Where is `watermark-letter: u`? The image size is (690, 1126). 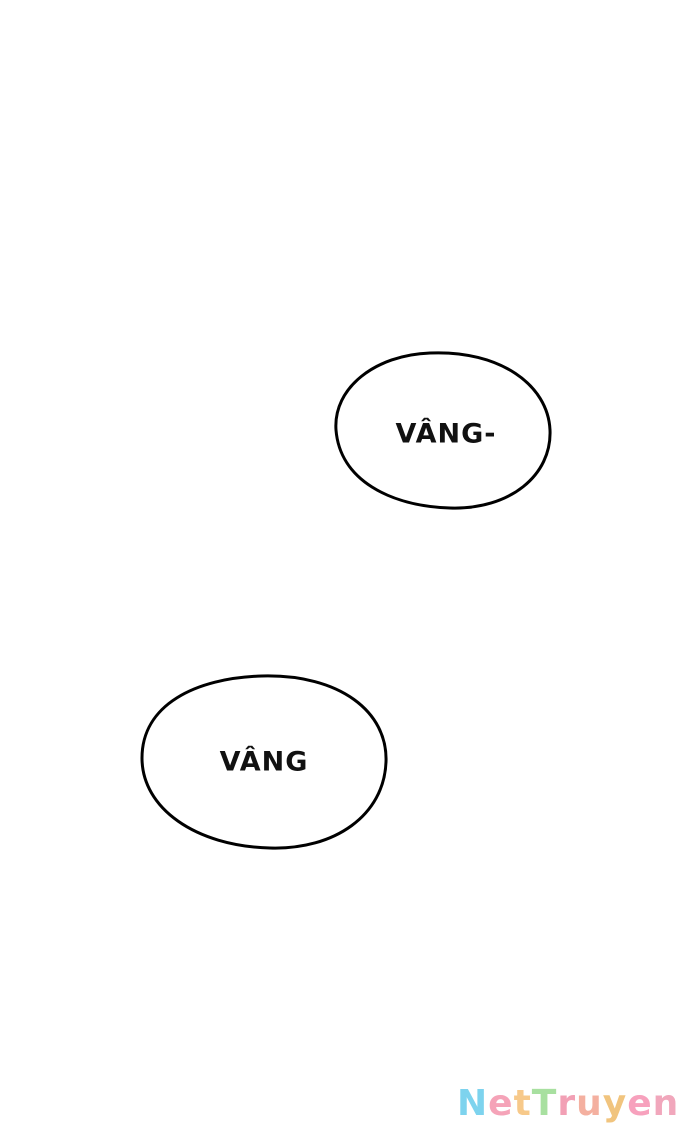
watermark-letter: u is located at coordinates (589, 1103).